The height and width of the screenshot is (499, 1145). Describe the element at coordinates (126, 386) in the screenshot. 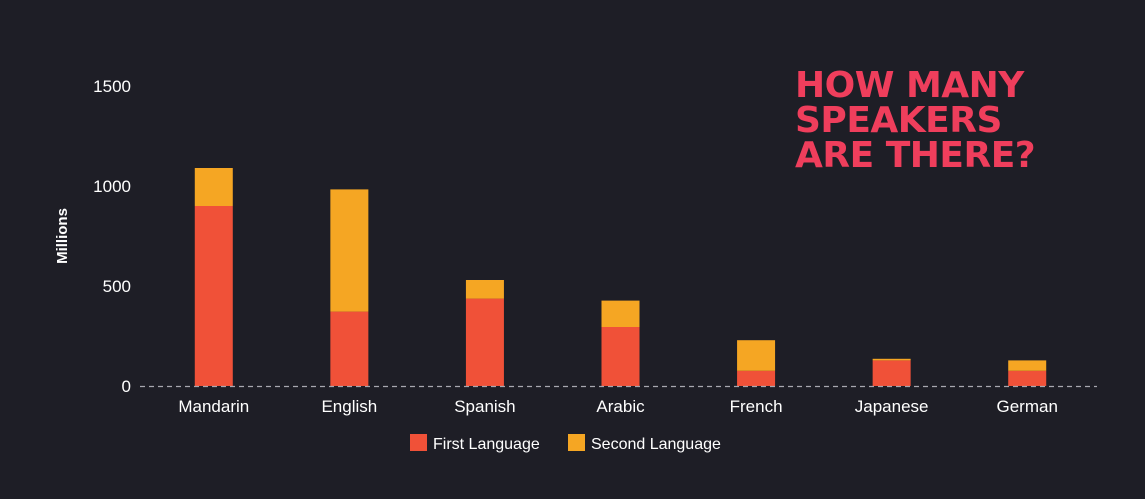

I see `y-tick-label: 0` at that location.